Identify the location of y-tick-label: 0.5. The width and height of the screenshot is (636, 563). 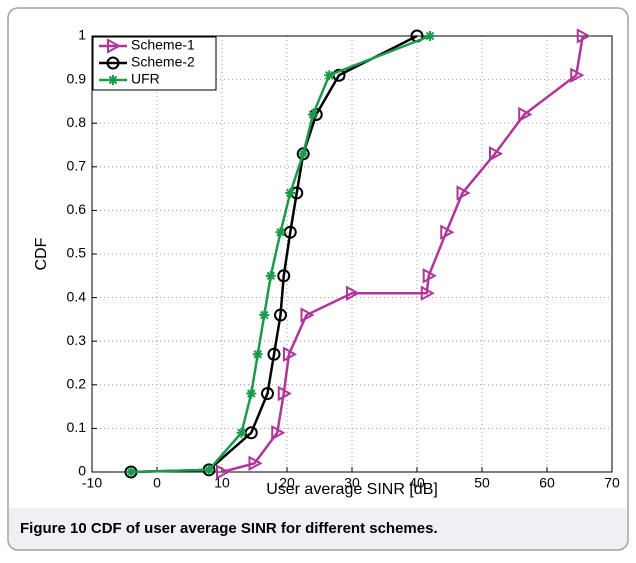
(77, 253).